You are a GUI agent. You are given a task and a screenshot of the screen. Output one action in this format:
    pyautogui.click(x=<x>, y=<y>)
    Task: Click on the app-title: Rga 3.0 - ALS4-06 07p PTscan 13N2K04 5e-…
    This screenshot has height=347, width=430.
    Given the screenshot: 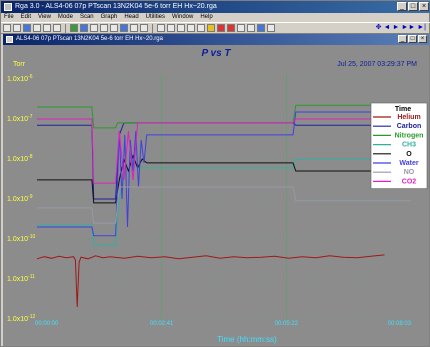 What is the action you would take?
    pyautogui.click(x=116, y=6)
    